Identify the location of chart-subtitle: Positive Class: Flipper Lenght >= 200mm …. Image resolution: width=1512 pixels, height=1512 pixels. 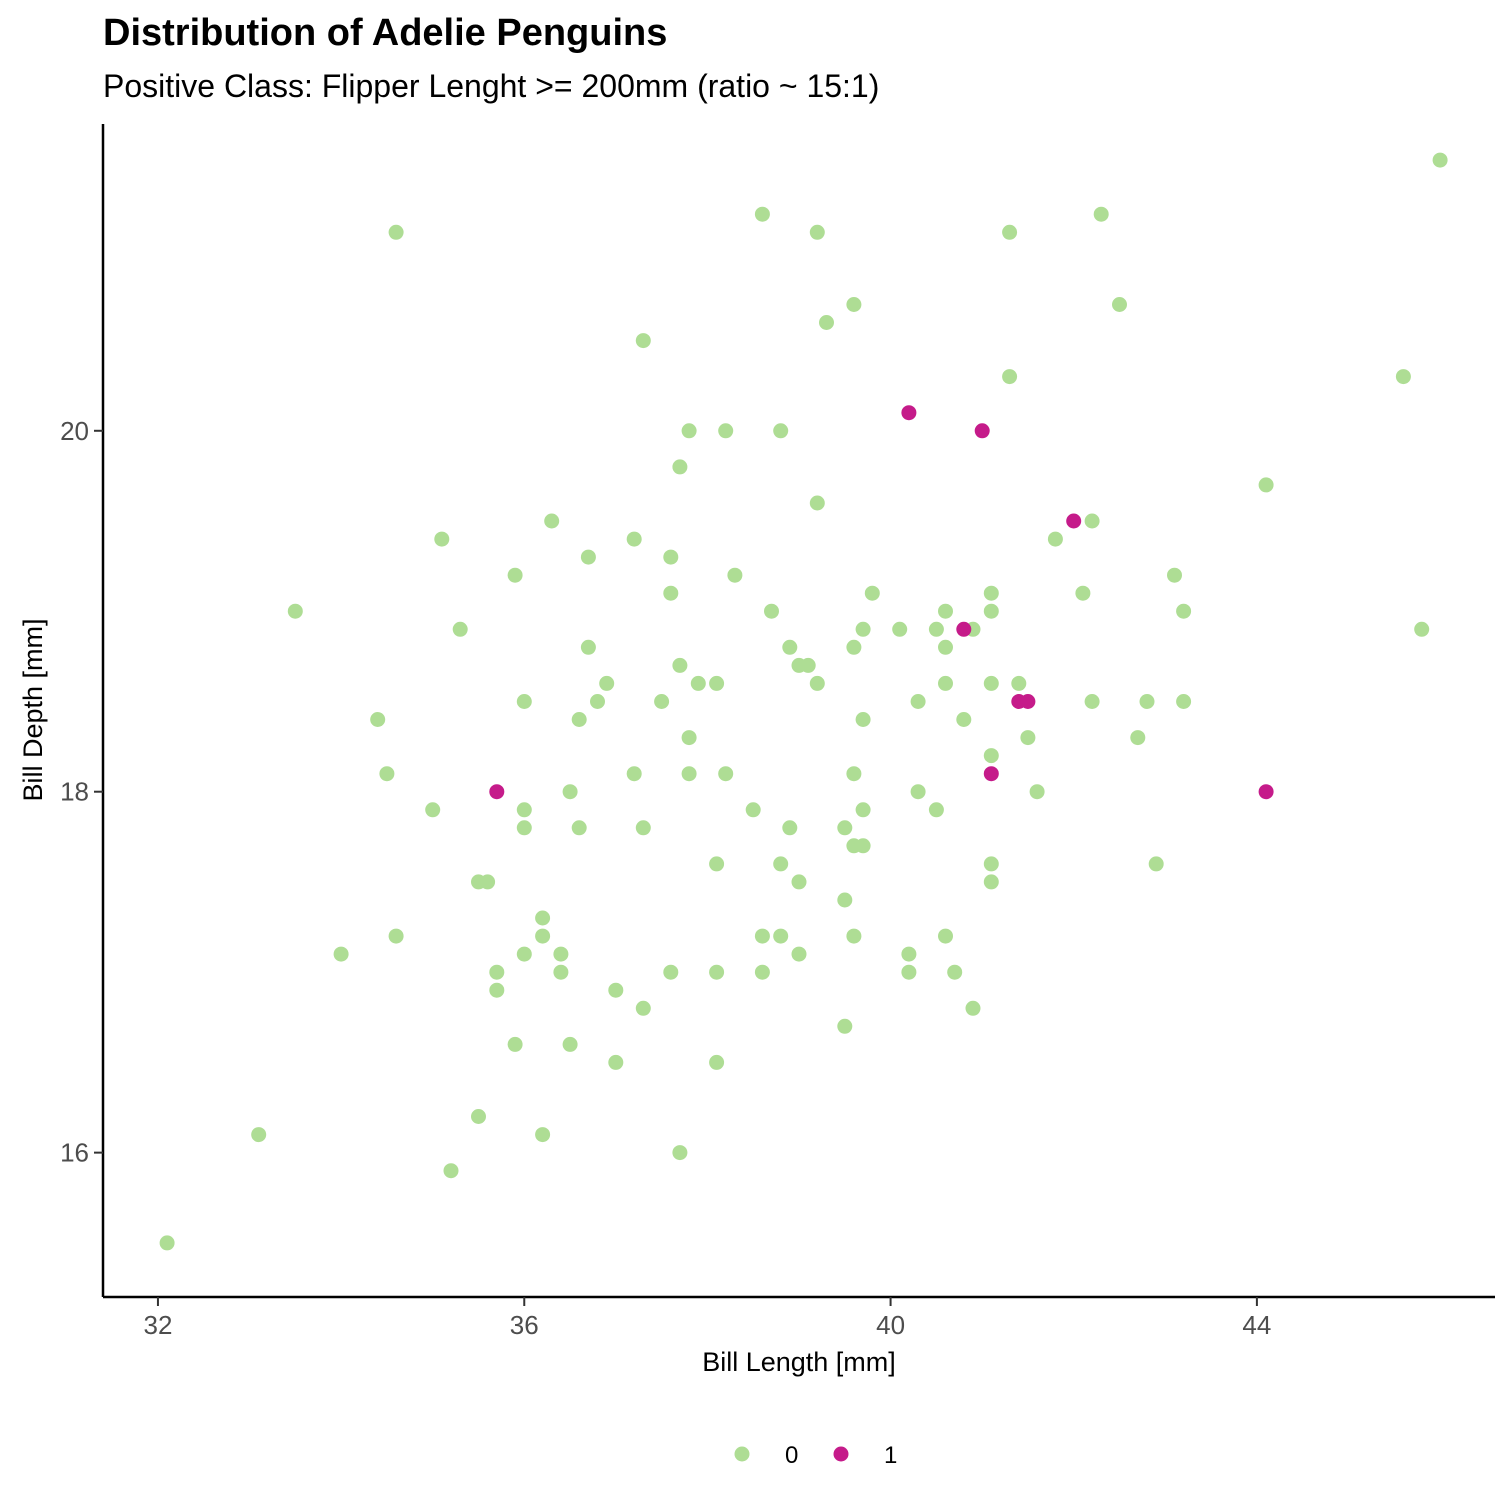
(491, 86).